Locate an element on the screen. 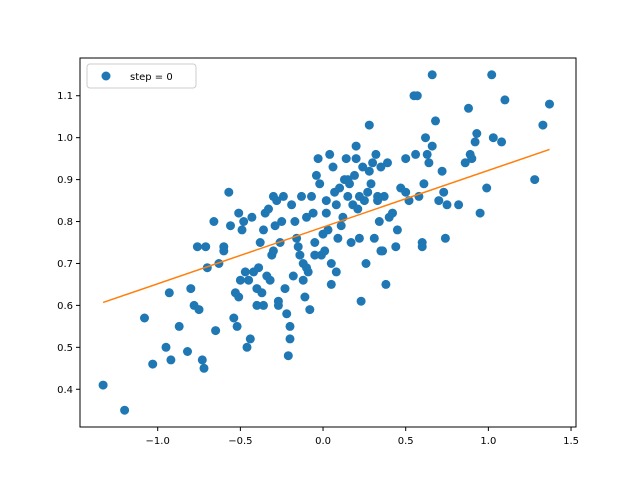 Image resolution: width=640 pixels, height=480 pixels. y-tick-label: 0.4 is located at coordinates (65, 390).